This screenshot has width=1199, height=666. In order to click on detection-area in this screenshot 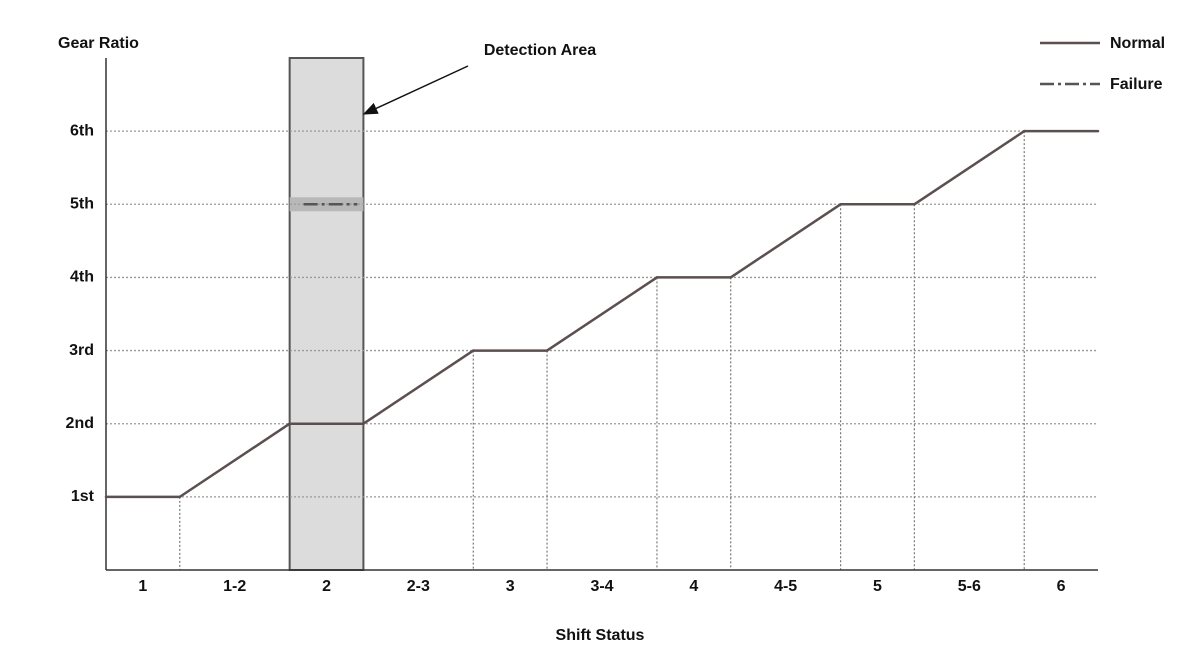, I will do `click(326, 314)`.